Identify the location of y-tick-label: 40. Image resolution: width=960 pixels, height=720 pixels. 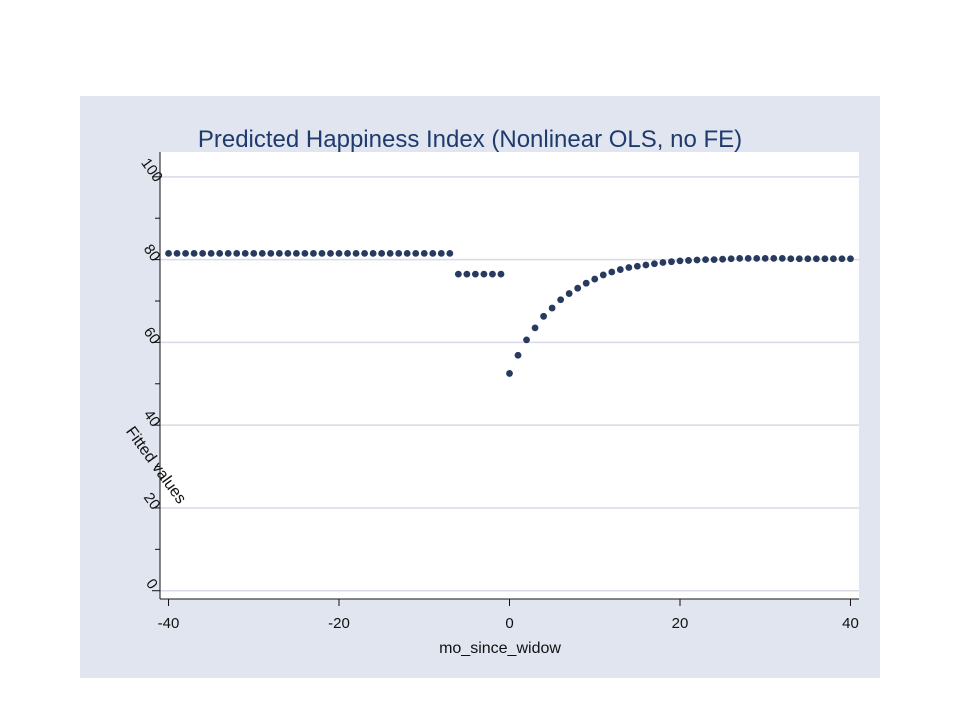
(152, 418).